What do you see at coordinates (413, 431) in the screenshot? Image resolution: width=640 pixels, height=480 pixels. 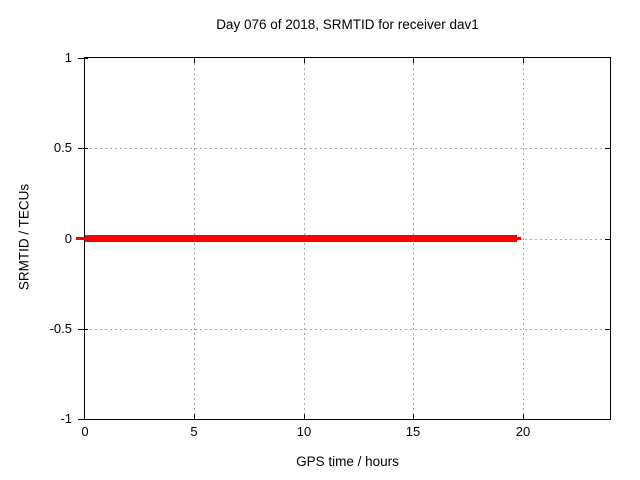 I see `x-tick-label: 15` at bounding box center [413, 431].